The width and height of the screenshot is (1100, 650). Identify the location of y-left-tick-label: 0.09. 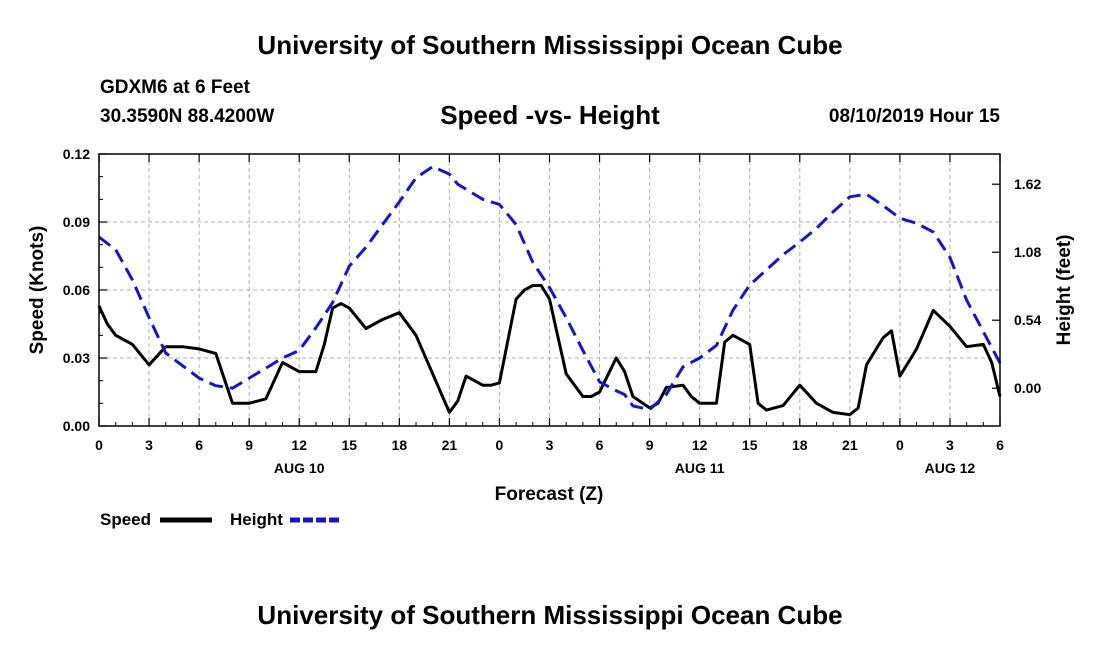
(76, 222).